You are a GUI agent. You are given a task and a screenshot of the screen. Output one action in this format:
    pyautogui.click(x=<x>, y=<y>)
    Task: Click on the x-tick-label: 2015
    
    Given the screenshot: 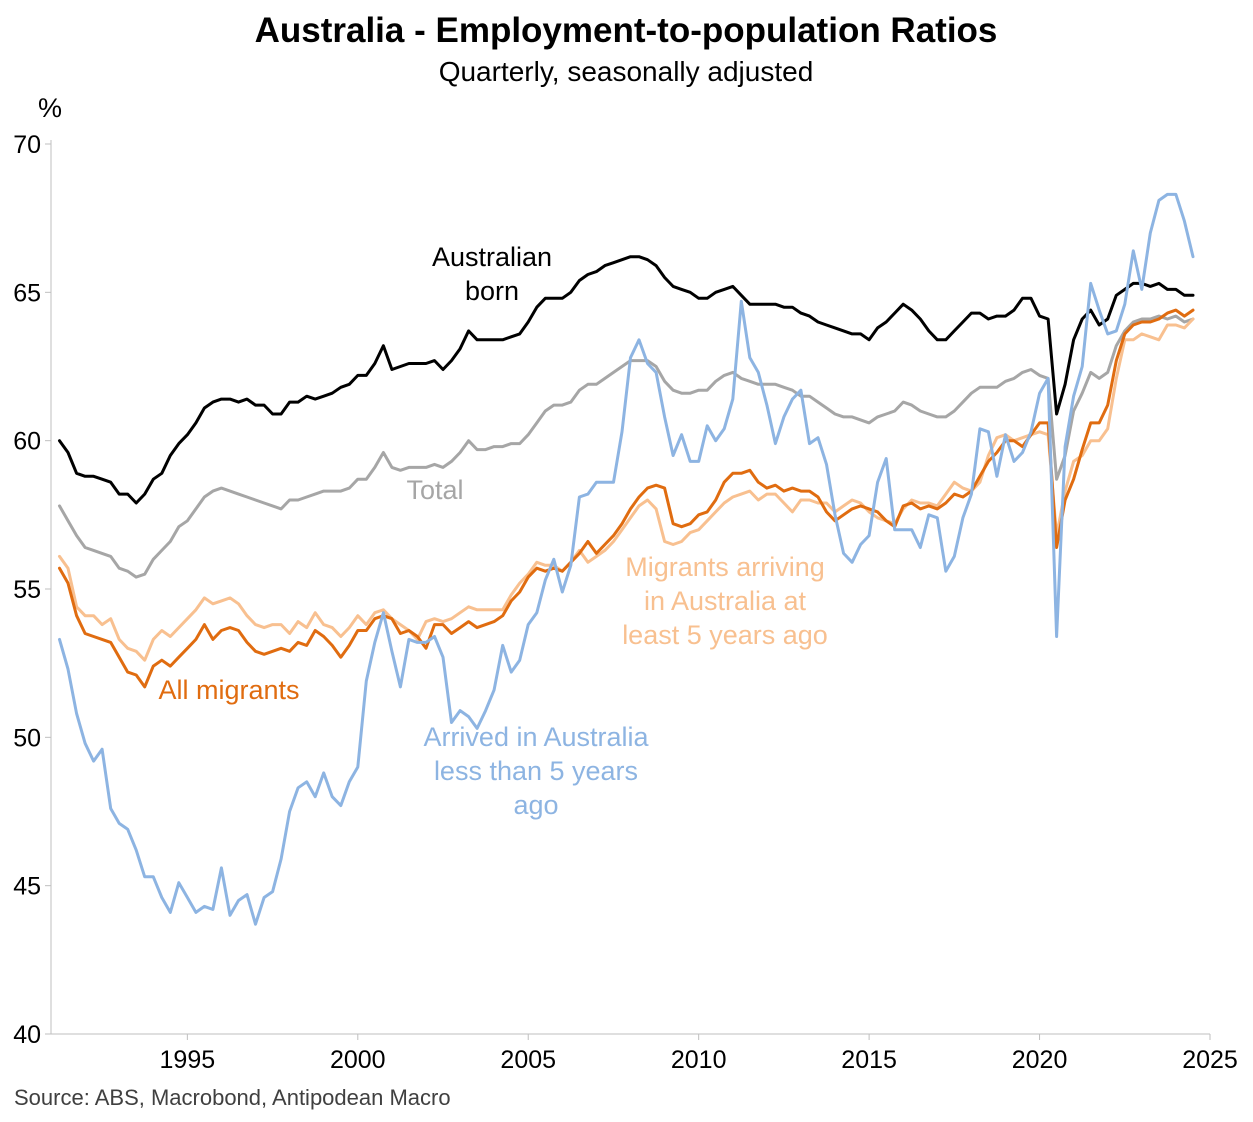 What is the action you would take?
    pyautogui.click(x=869, y=1060)
    